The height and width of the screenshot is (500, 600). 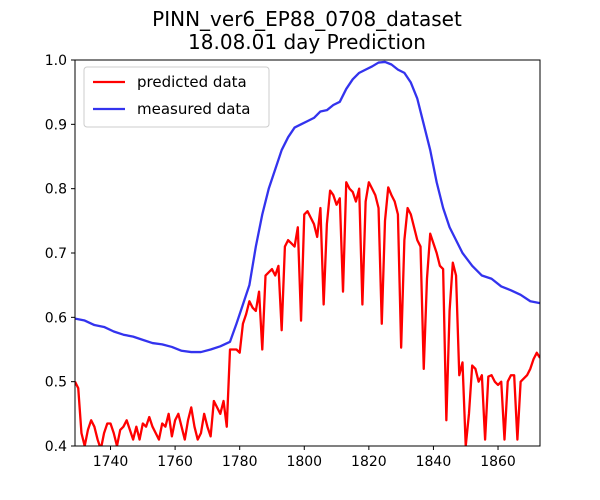 What do you see at coordinates (307, 42) in the screenshot?
I see `chart-title-line-2: 18.08.01 day Prediction` at bounding box center [307, 42].